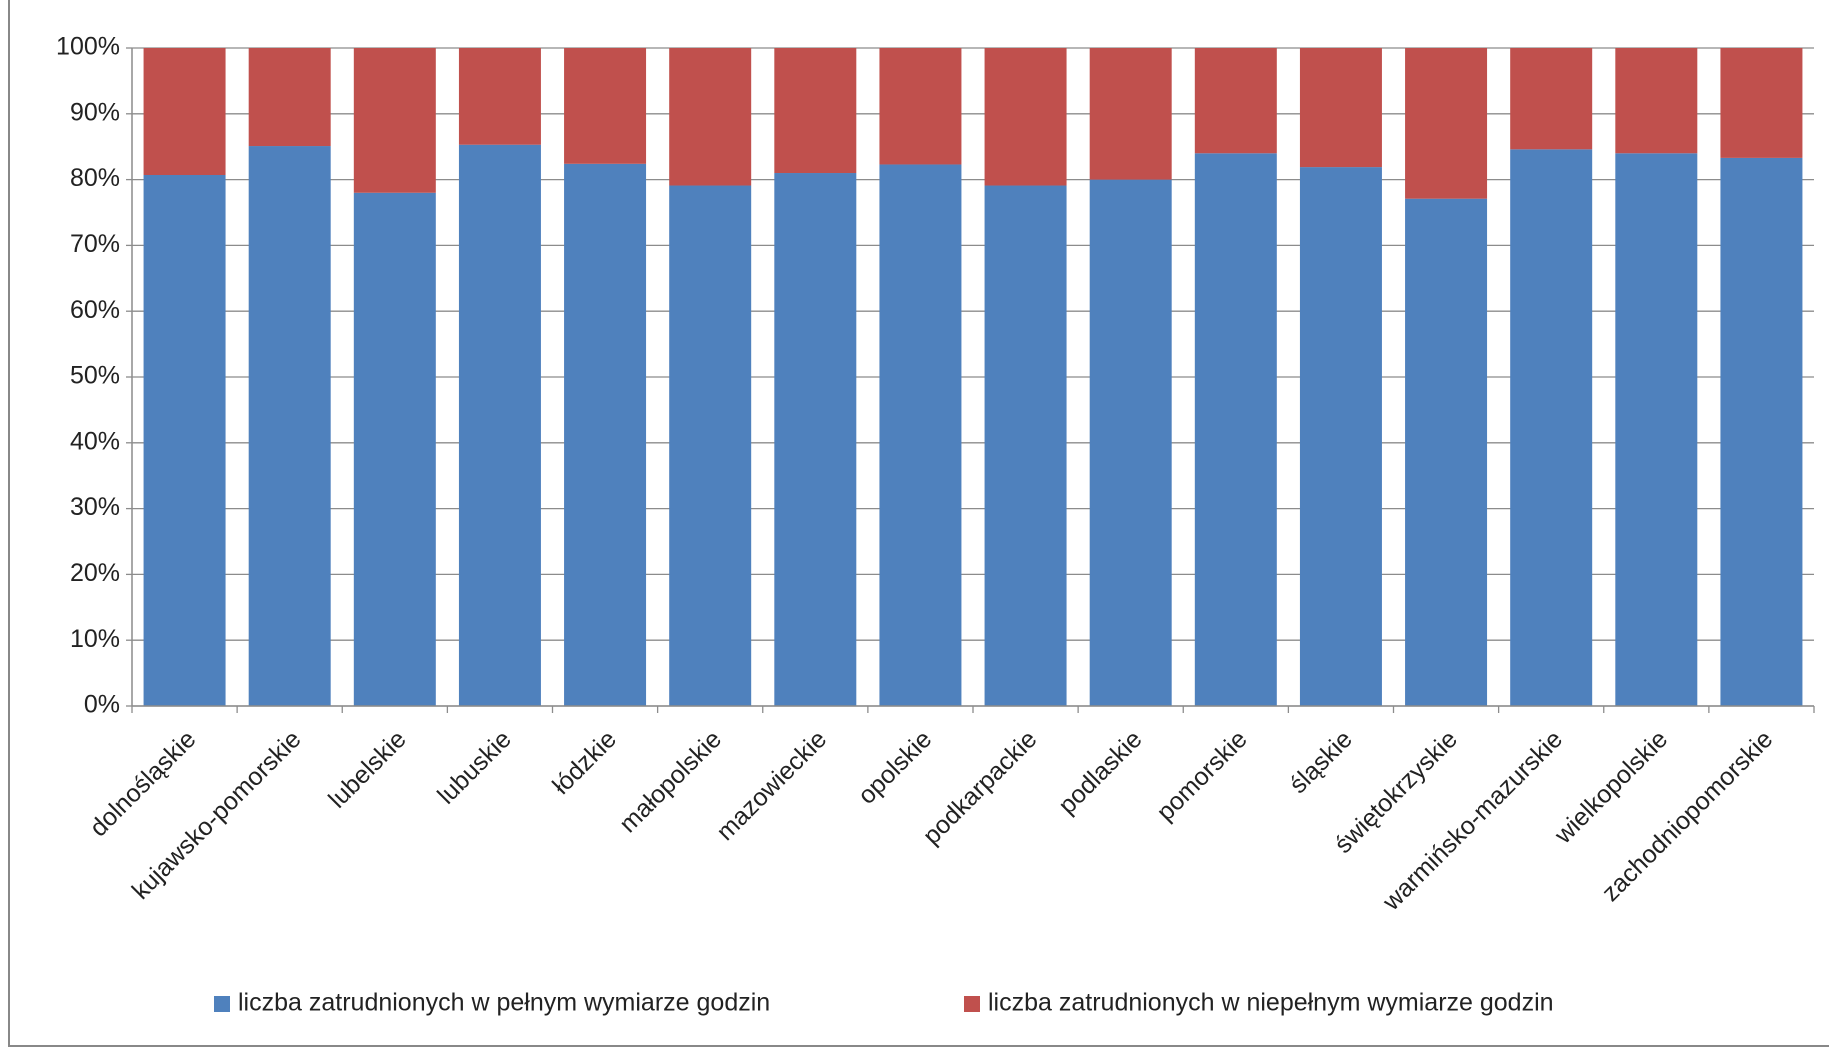 This screenshot has height=1049, width=1829. I want to click on x-tick-label: pomorskie, so click(1201, 775).